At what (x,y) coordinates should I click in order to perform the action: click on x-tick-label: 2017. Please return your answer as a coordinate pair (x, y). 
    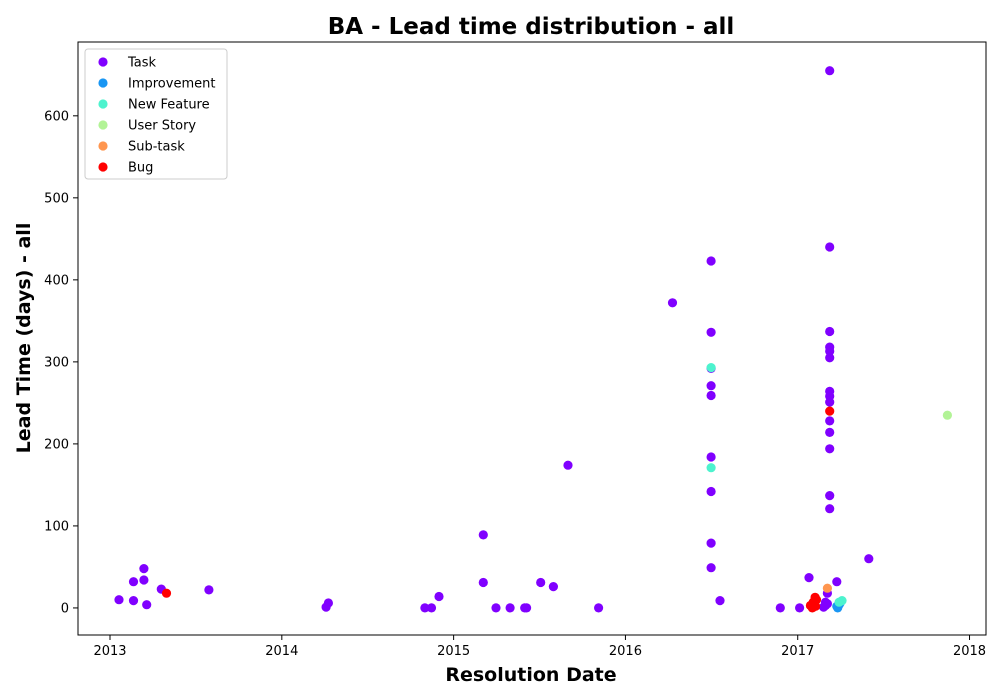
    Looking at the image, I should click on (797, 651).